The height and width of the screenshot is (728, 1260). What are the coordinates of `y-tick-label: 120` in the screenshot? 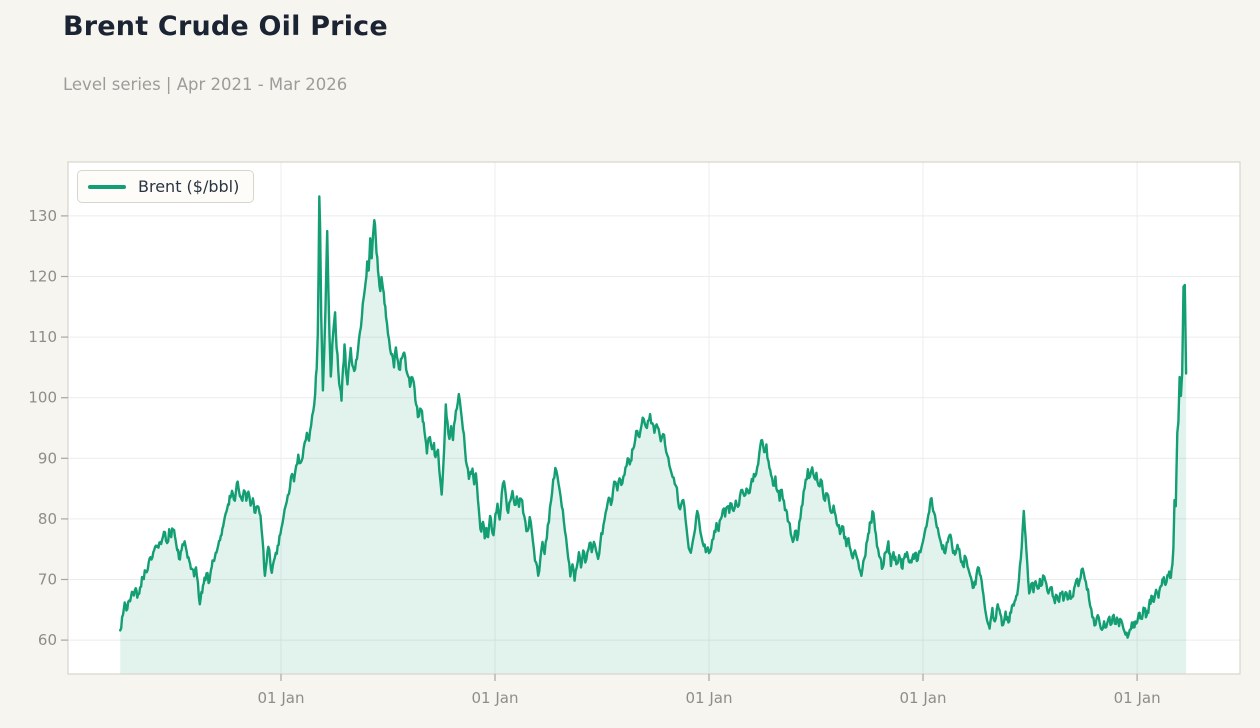 It's located at (42, 277).